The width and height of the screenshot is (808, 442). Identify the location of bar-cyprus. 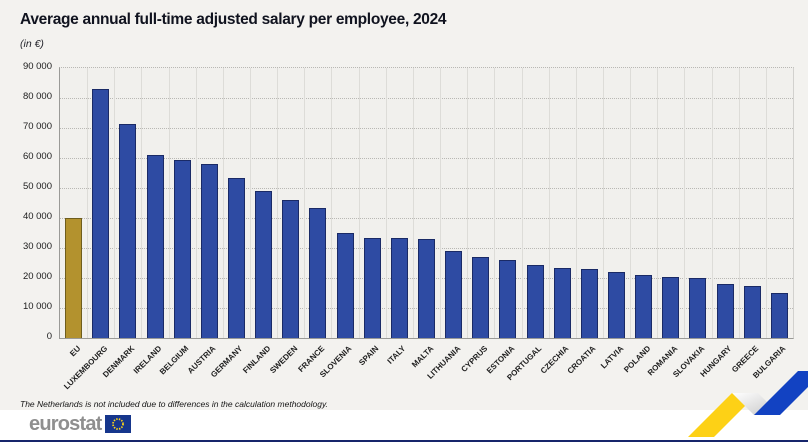
(481, 297).